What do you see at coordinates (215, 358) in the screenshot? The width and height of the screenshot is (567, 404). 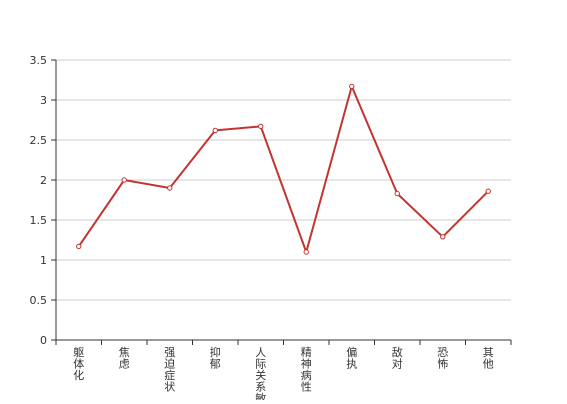 I see `x-tick-label: 抑郁` at bounding box center [215, 358].